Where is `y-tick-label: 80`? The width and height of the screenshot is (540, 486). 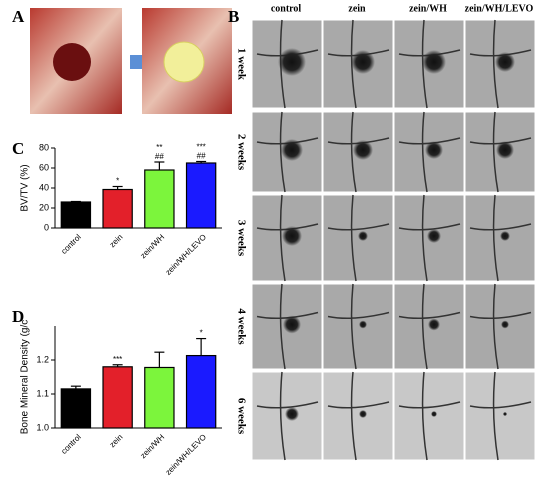
y-tick-label: 80 is located at coordinates (44, 147).